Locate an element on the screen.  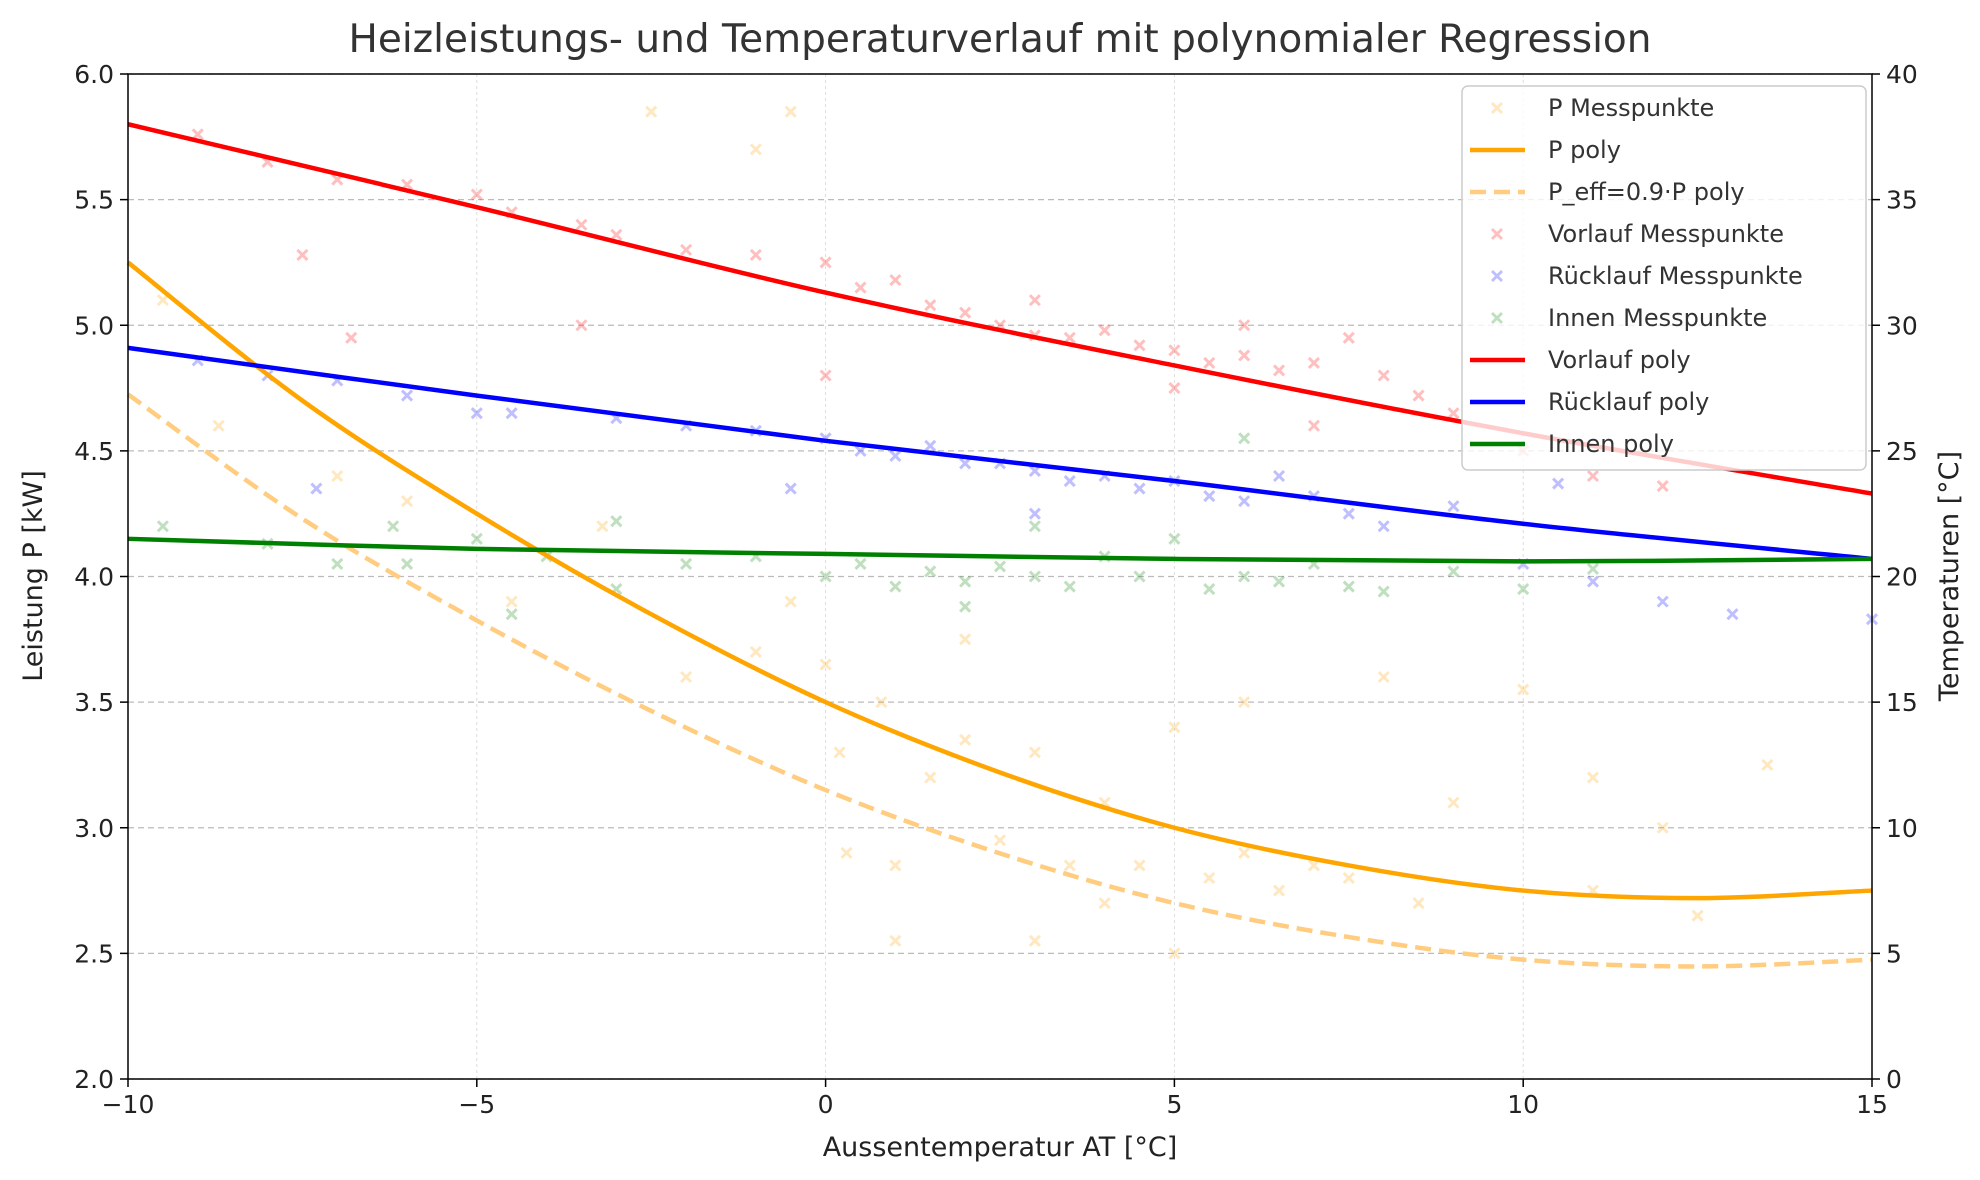
legend-label-innen-messpunkte: Innen Messpunkte is located at coordinates (1657, 318).